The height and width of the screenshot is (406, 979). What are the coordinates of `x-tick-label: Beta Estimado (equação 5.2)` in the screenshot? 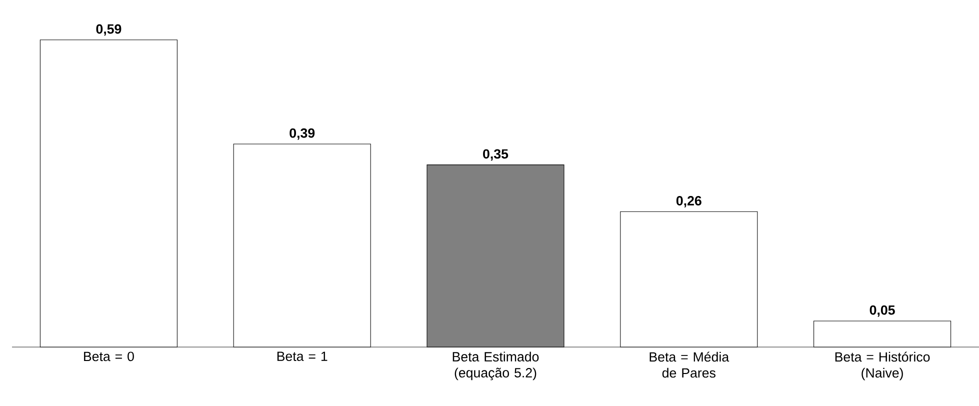 It's located at (495, 366).